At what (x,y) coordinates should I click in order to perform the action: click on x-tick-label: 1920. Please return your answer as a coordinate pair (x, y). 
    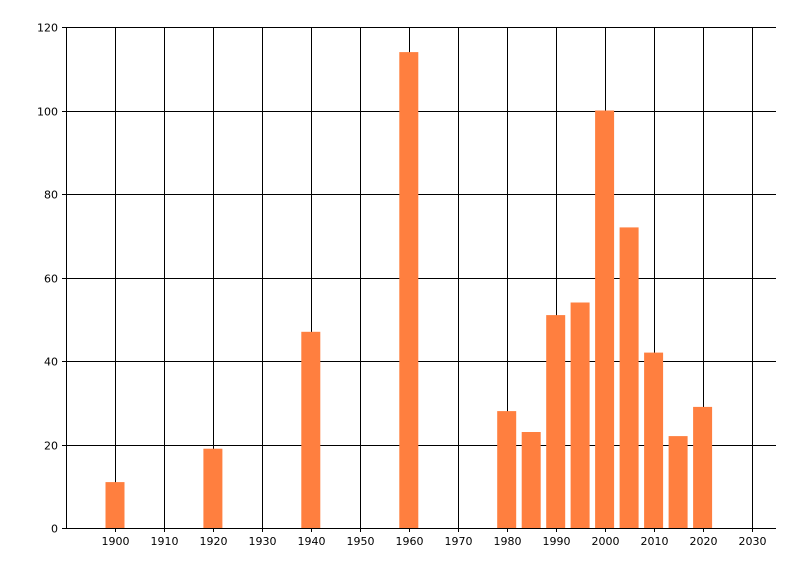
    Looking at the image, I should click on (214, 541).